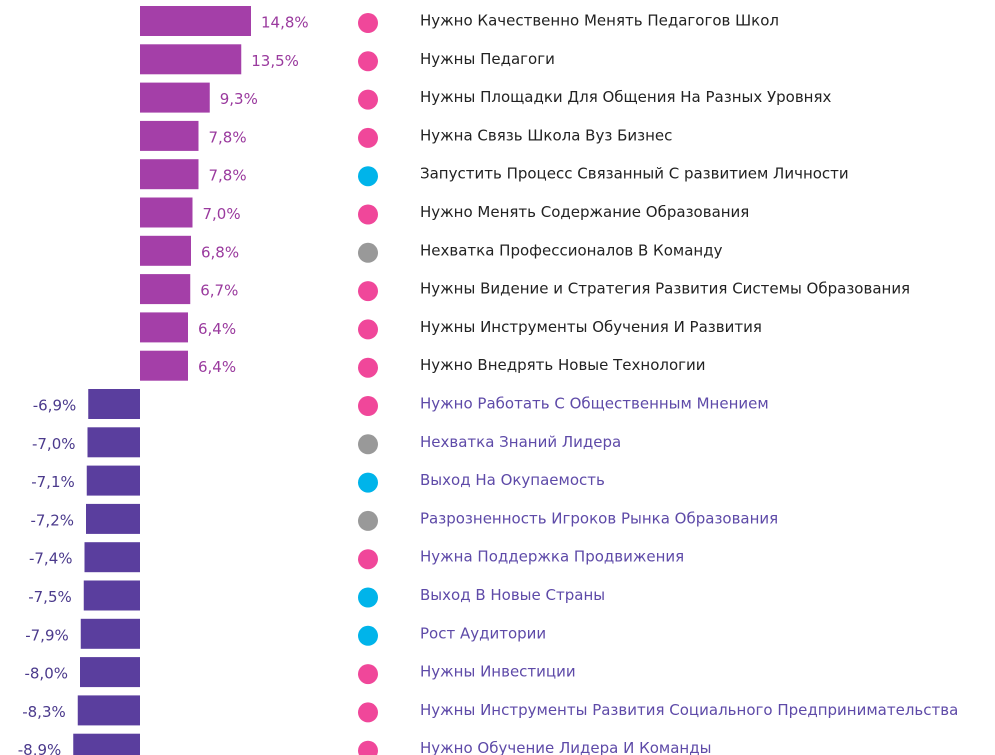 The width and height of the screenshot is (995, 755). Describe the element at coordinates (565, 747) in the screenshot. I see `category-label: Нужно Обучение Лидера И Команды` at that location.